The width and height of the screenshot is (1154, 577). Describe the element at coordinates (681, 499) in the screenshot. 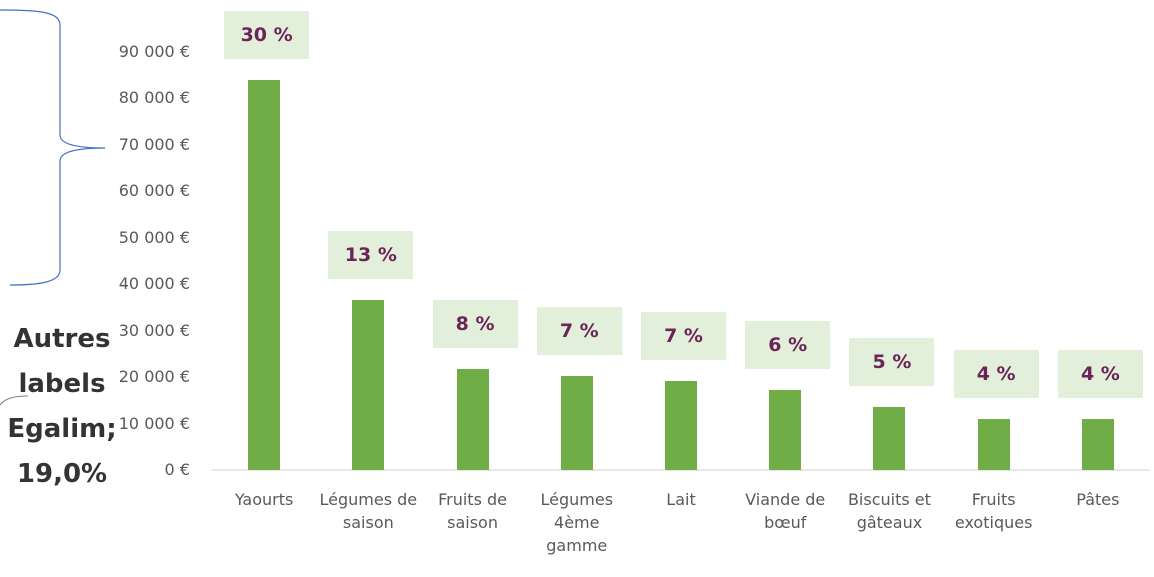

I see `x-tick-label: Lait` at that location.